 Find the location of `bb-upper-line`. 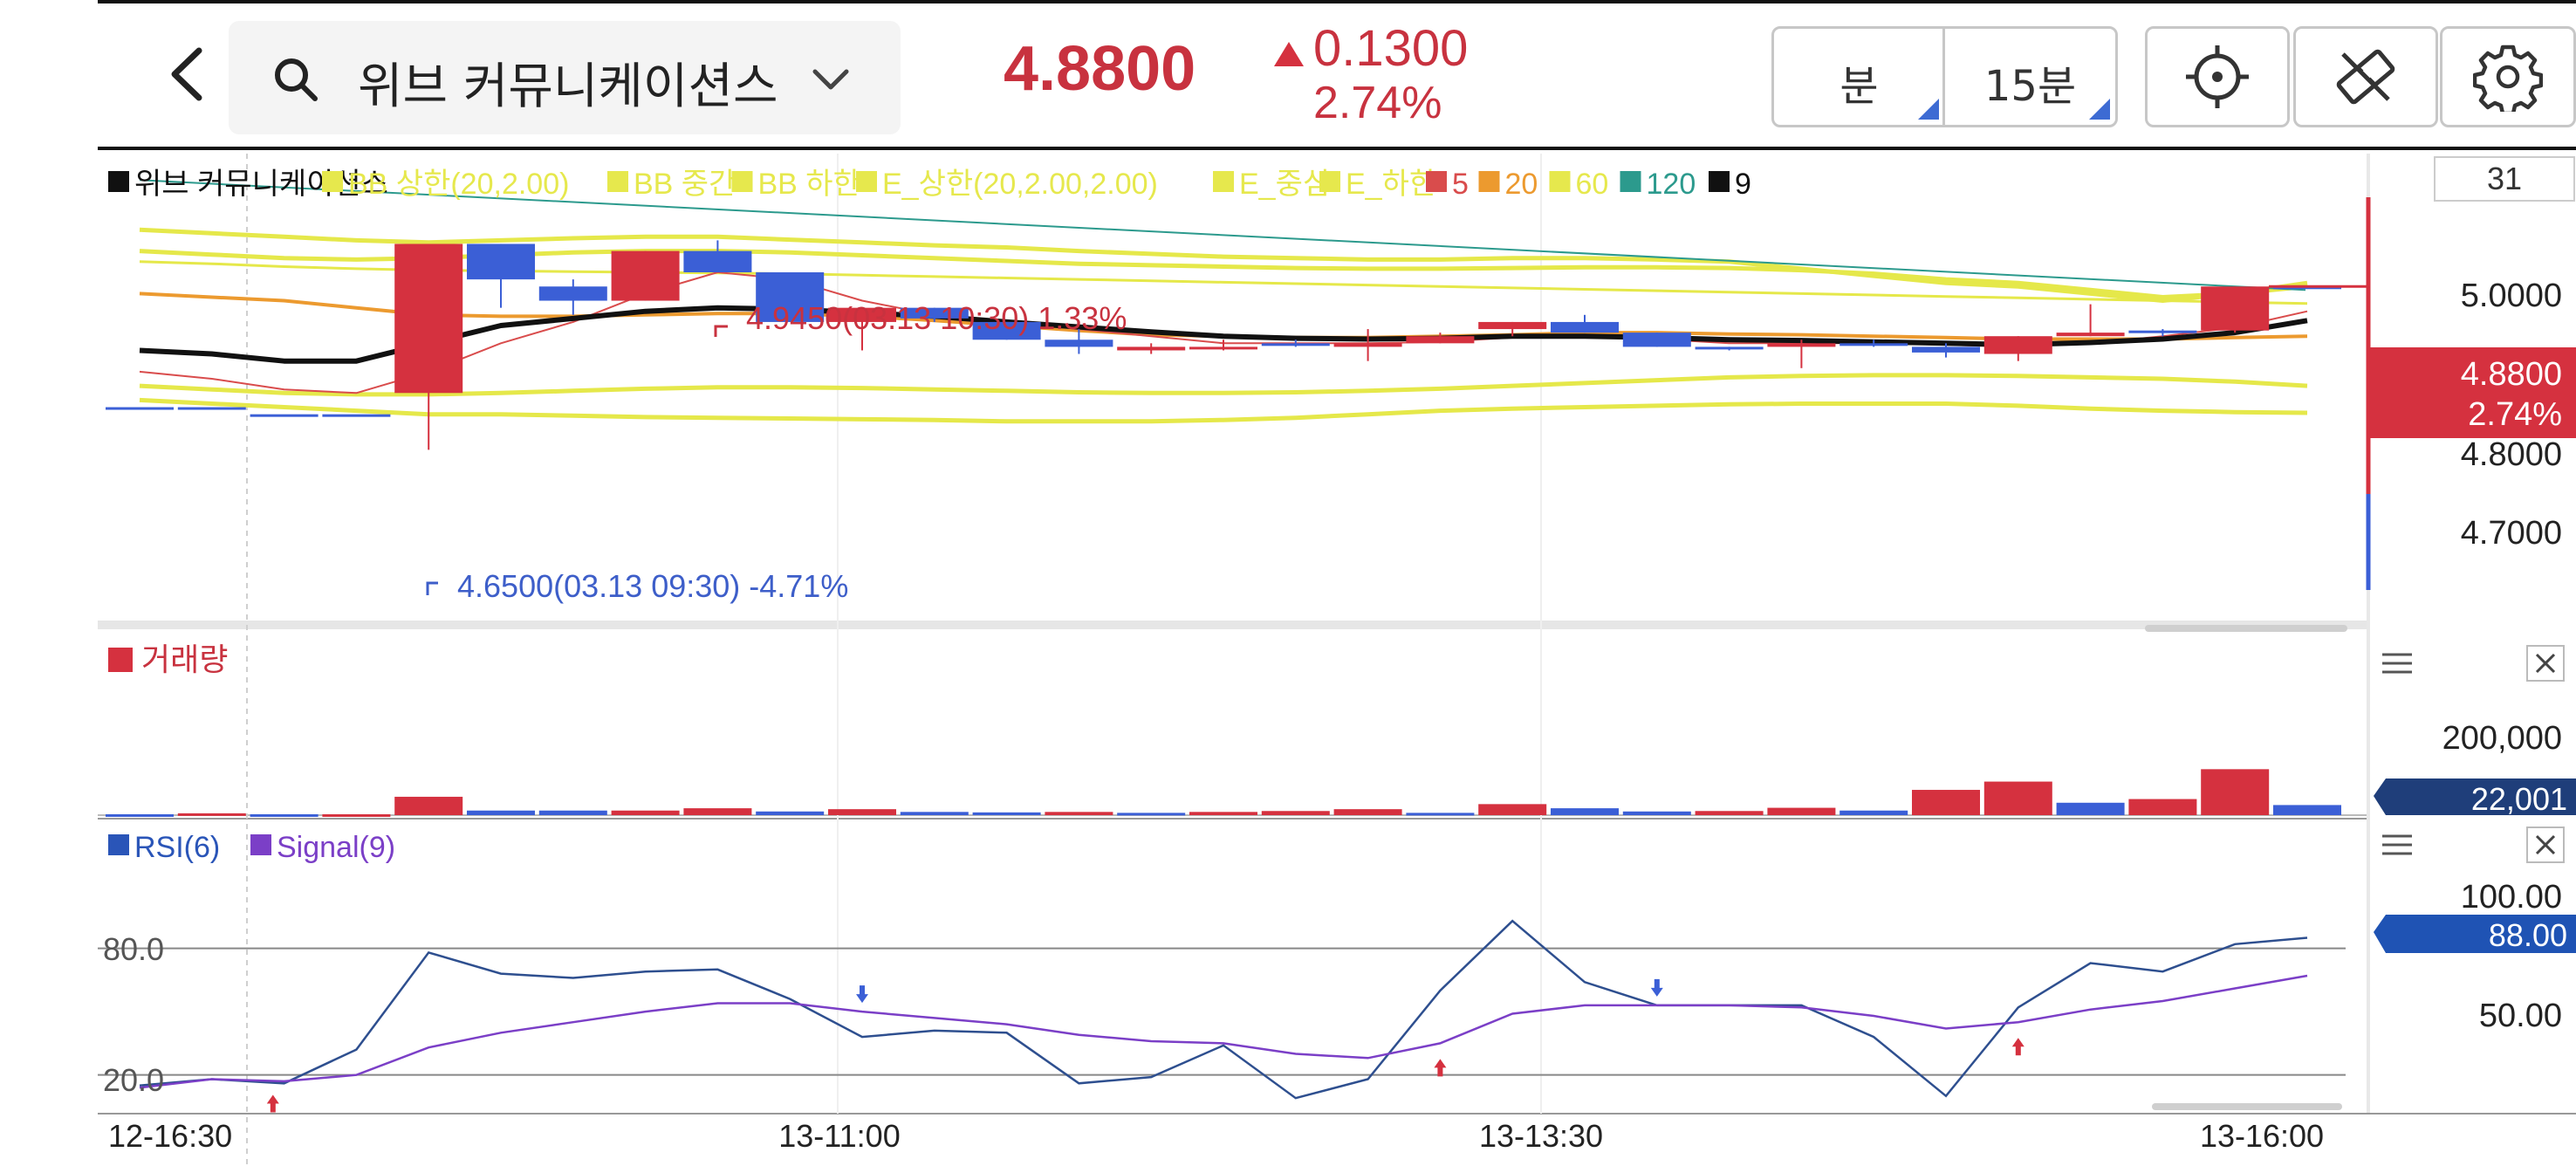

bb-upper-line is located at coordinates (1223, 265).